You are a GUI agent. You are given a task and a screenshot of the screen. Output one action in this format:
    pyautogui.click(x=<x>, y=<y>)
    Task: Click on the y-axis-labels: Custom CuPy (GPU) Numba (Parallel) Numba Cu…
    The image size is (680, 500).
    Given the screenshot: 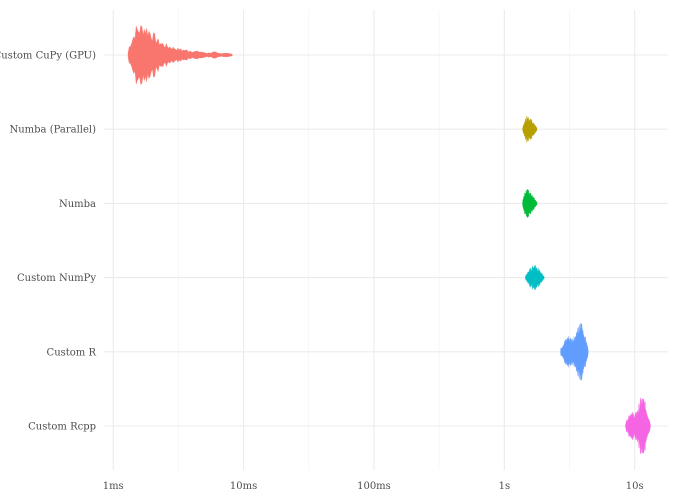 What is the action you would take?
    pyautogui.click(x=48, y=242)
    